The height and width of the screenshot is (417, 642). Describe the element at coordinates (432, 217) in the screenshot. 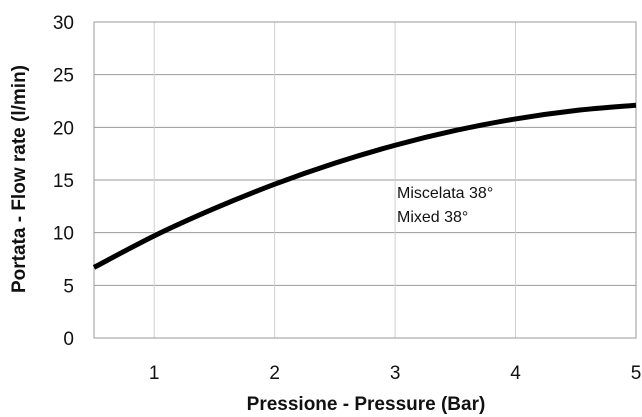

I see `annotation-mixed: Mixed 38°` at that location.